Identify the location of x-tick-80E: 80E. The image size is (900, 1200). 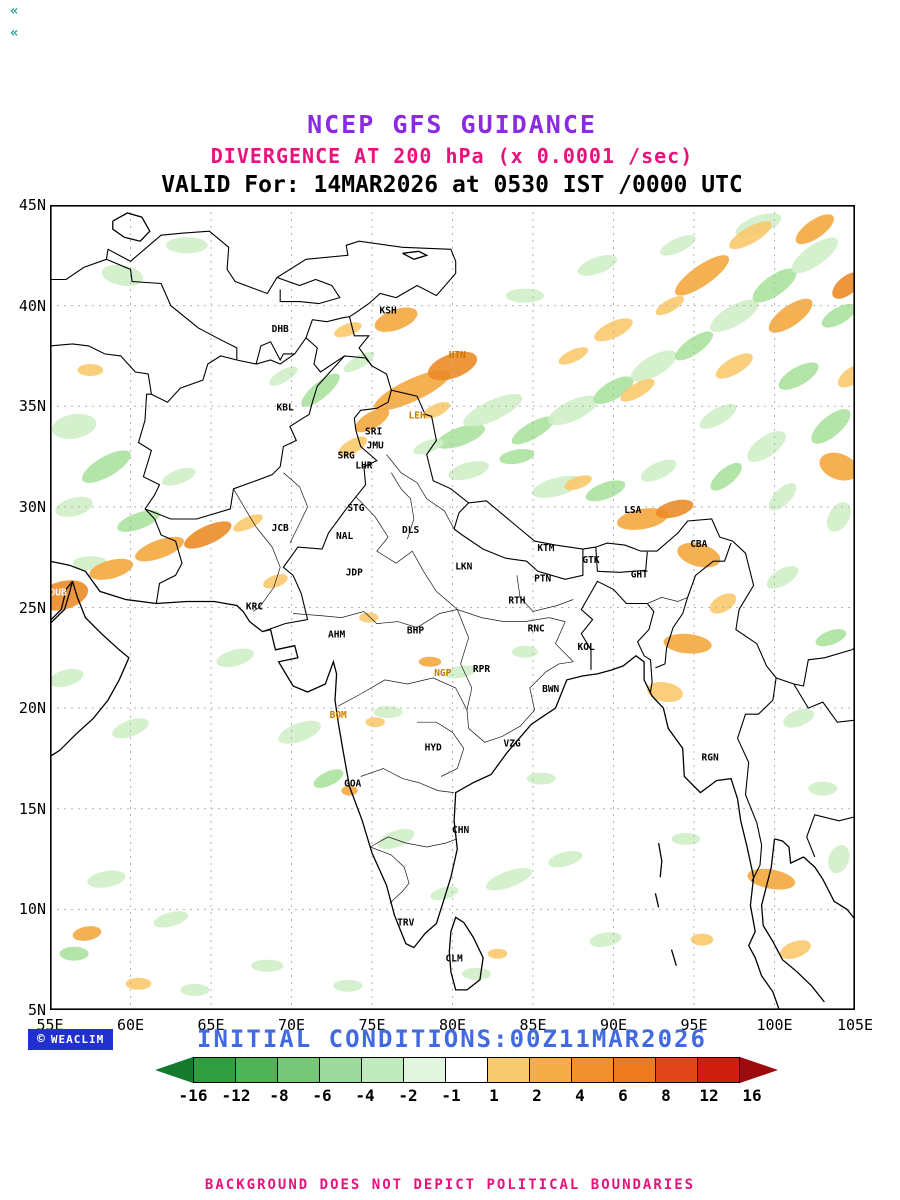
(452, 1025).